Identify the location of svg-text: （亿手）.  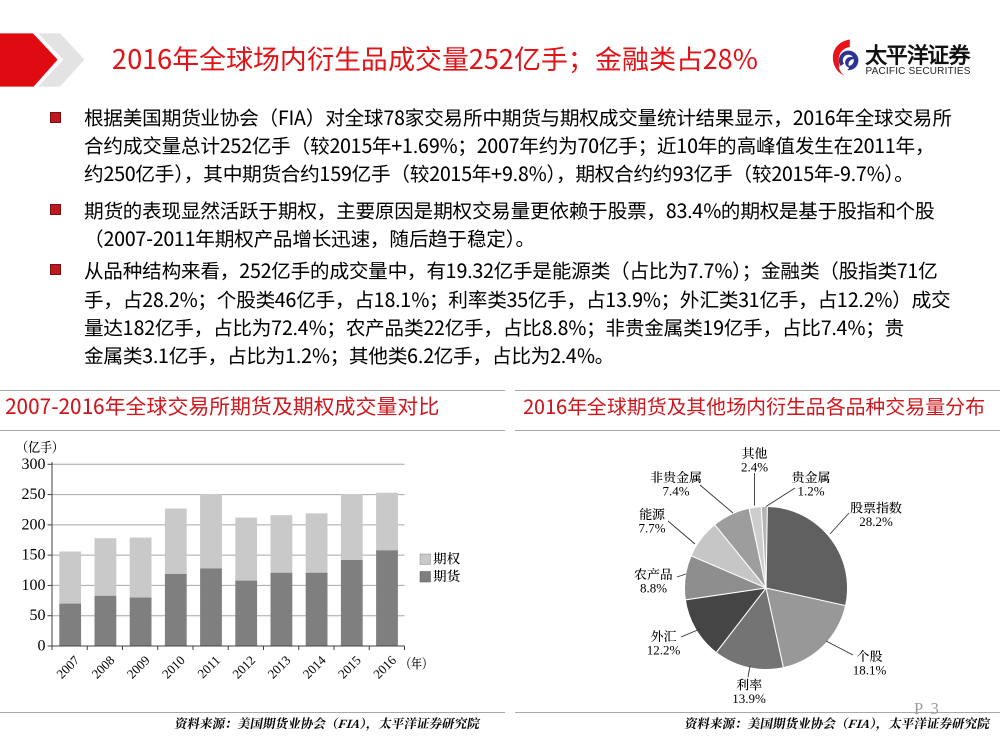
(40, 446).